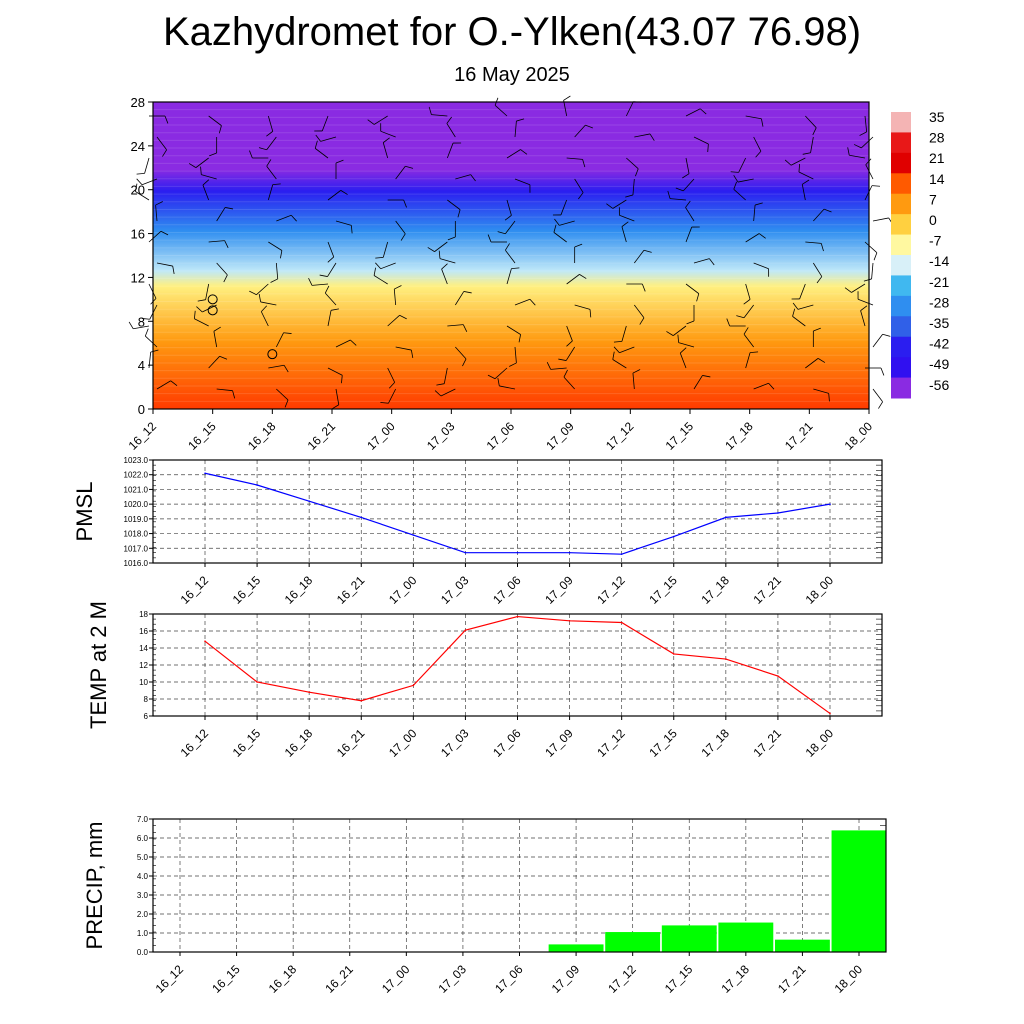 The height and width of the screenshot is (1024, 1024). I want to click on y-tick-label: 2.0, so click(143, 914).